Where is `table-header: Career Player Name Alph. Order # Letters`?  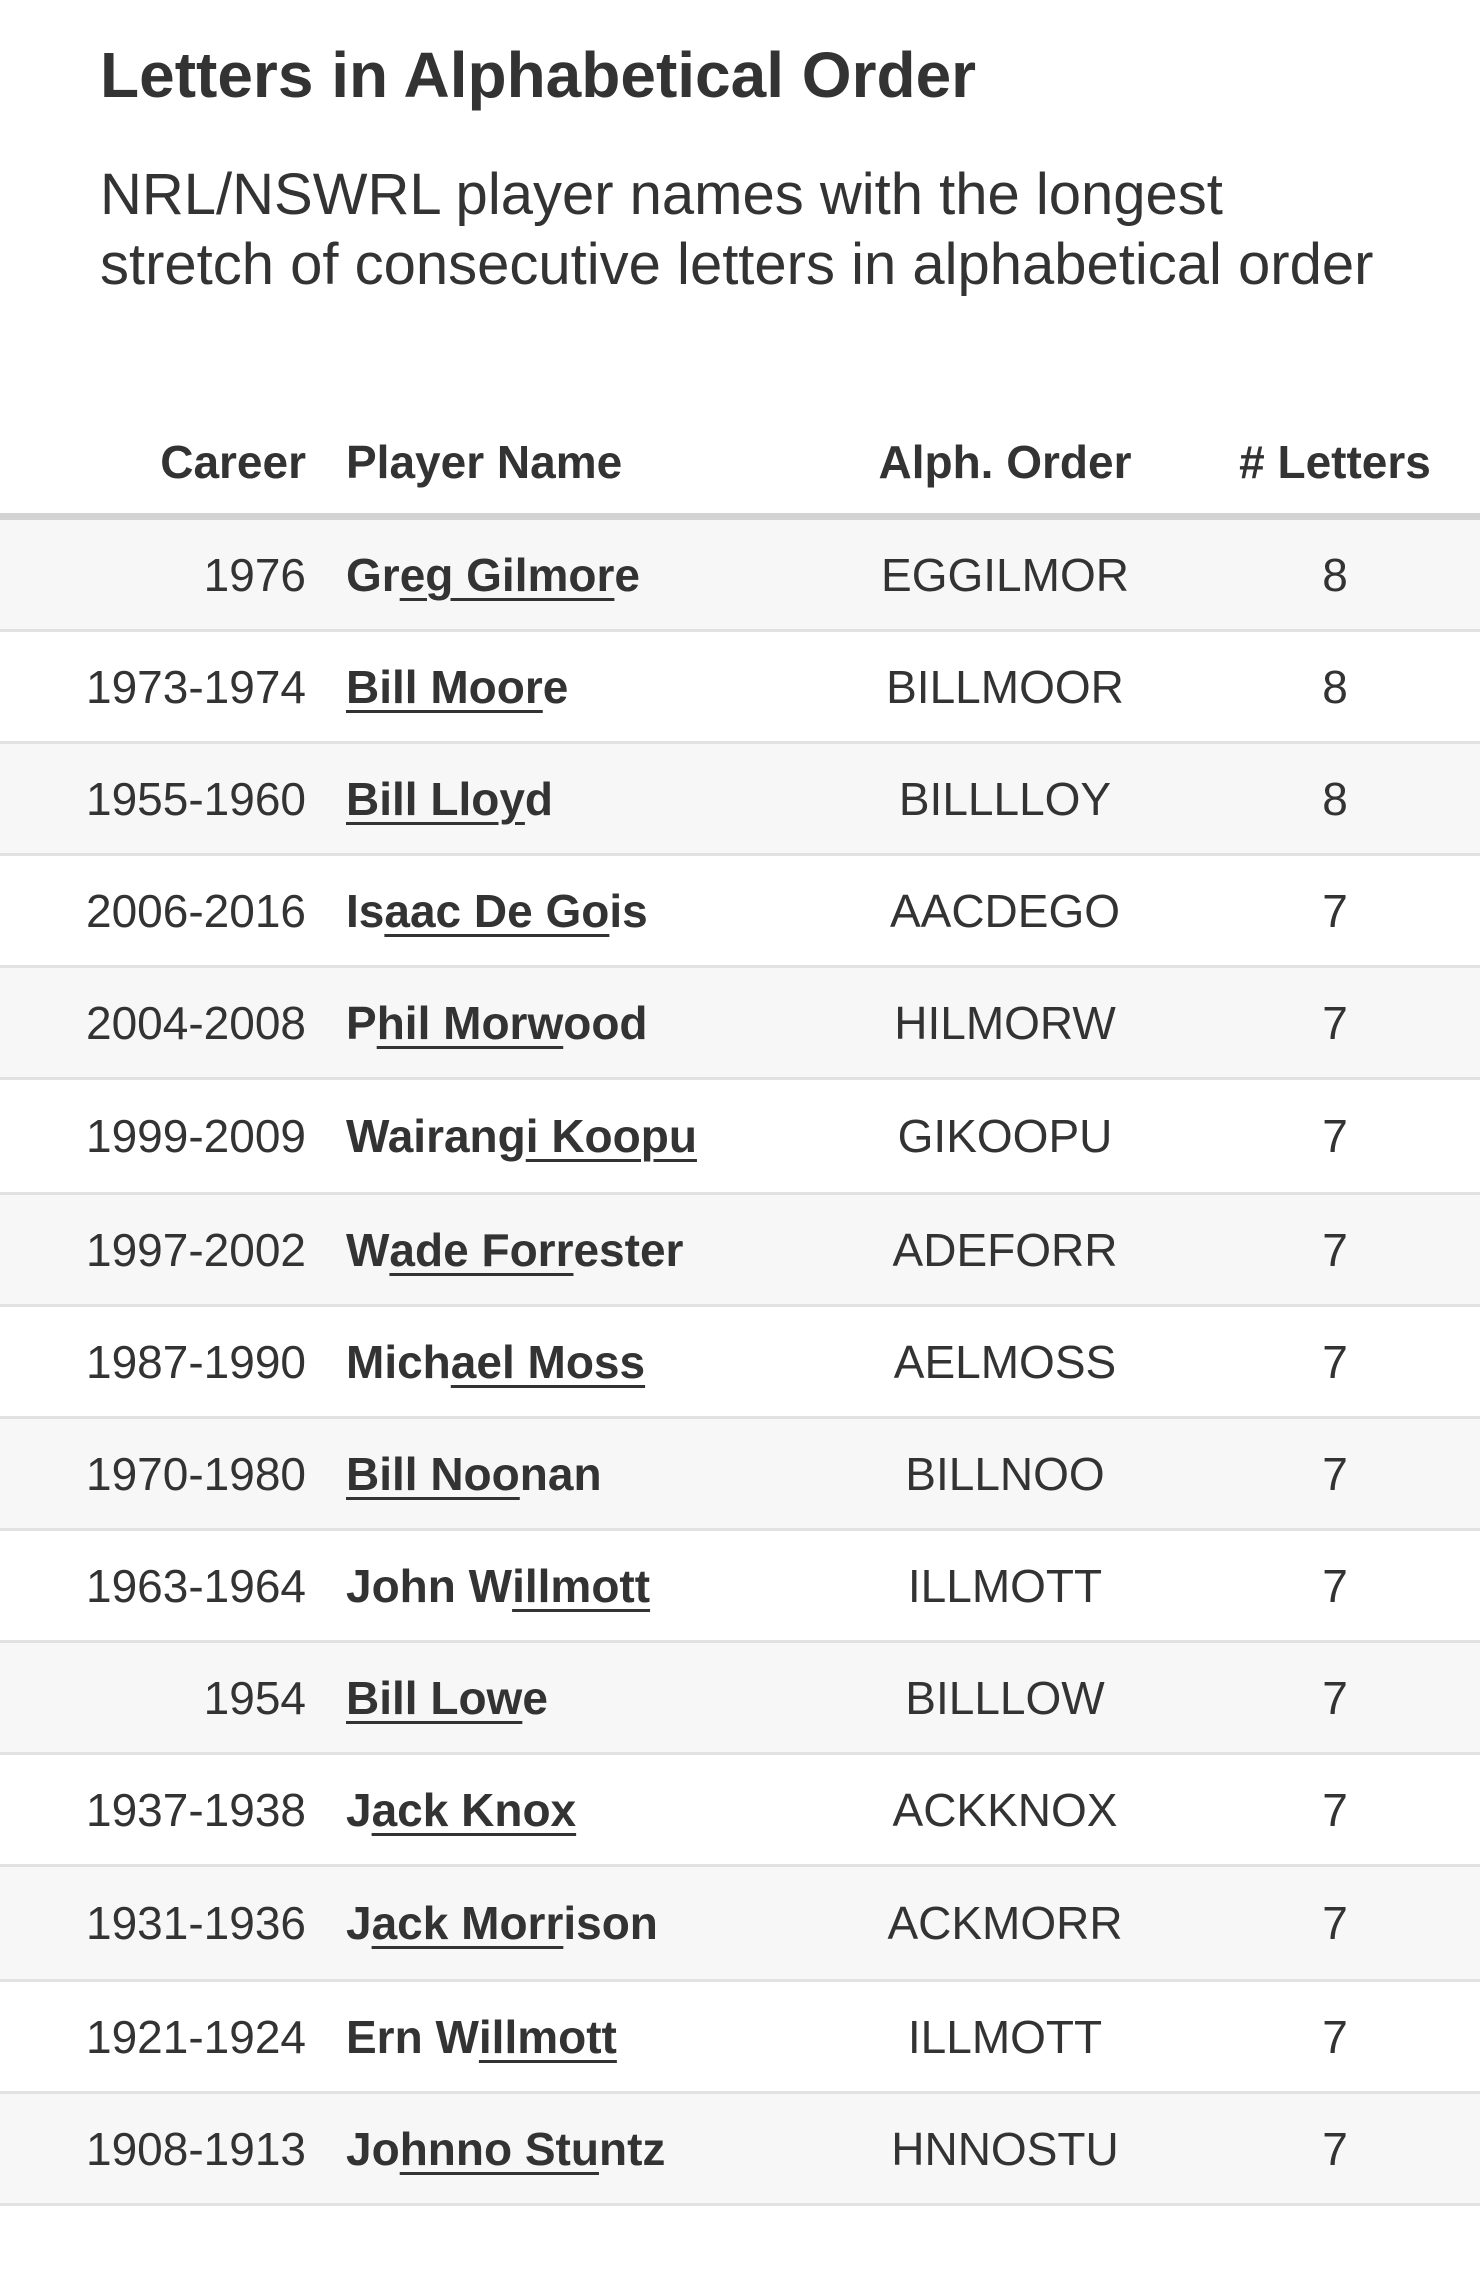 table-header: Career Player Name Alph. Order # Letters is located at coordinates (740, 465).